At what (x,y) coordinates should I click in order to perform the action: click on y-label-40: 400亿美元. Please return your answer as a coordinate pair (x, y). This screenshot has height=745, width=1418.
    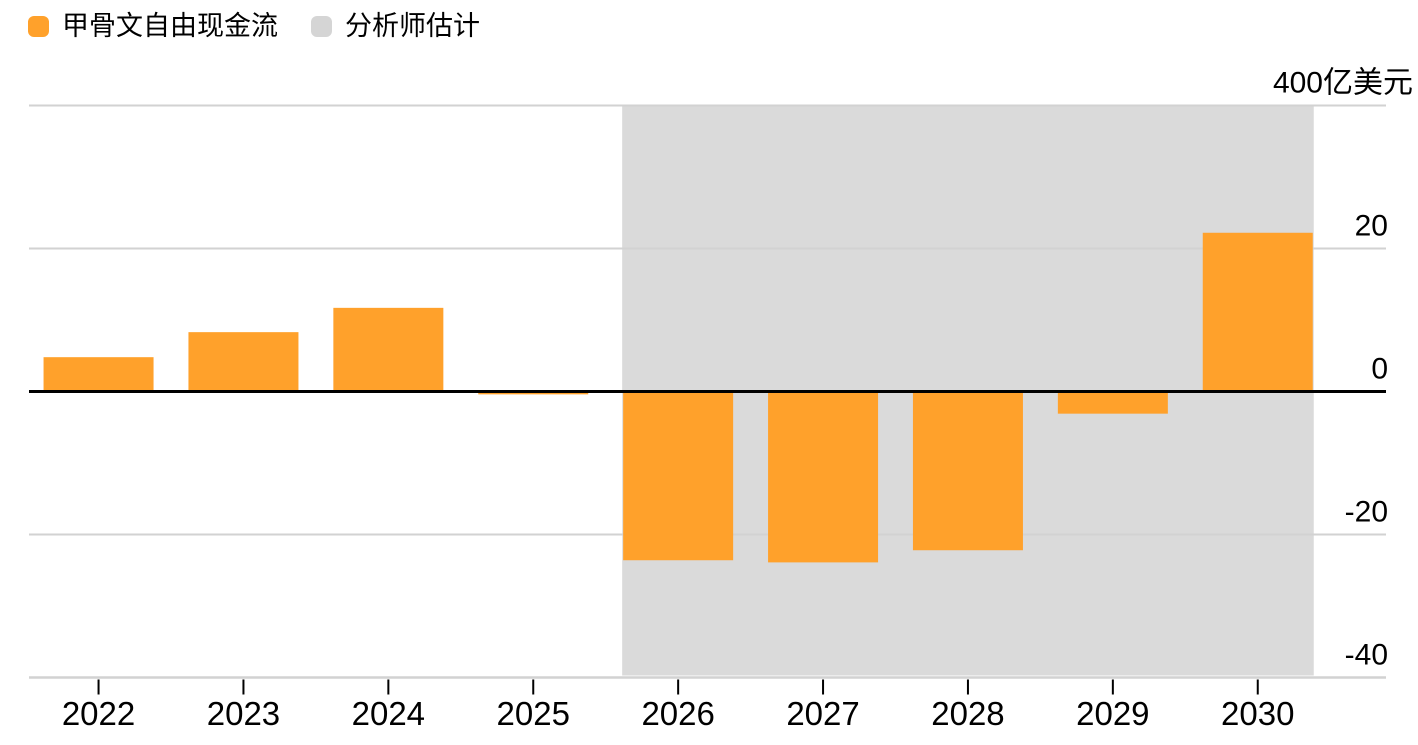
    Looking at the image, I should click on (1343, 83).